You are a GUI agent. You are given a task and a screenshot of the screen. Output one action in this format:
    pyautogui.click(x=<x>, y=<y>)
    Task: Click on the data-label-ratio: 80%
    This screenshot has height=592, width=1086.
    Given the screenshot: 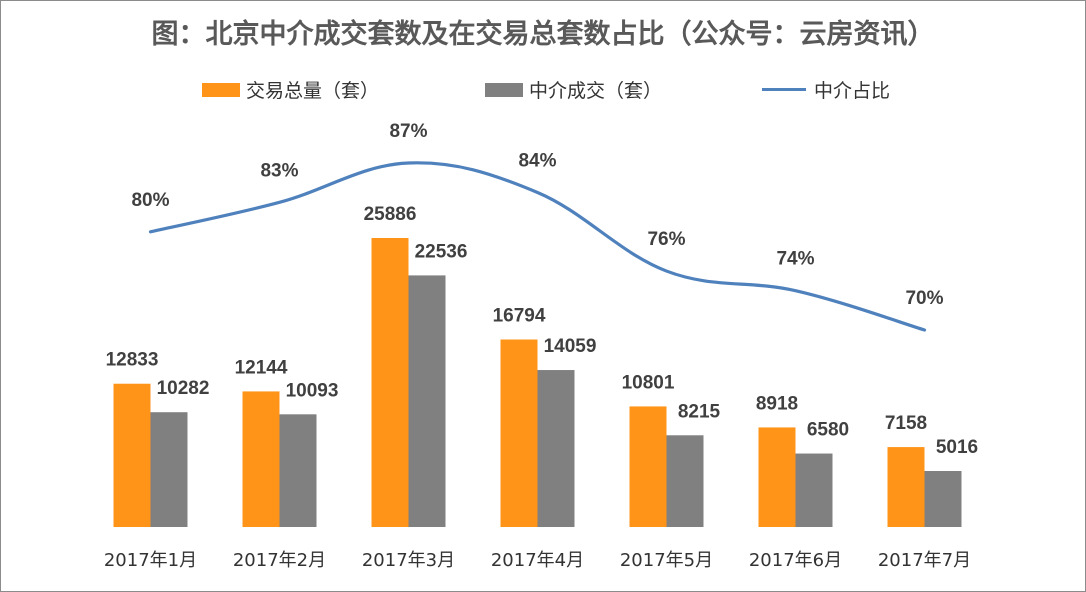 What is the action you would take?
    pyautogui.click(x=150, y=200)
    